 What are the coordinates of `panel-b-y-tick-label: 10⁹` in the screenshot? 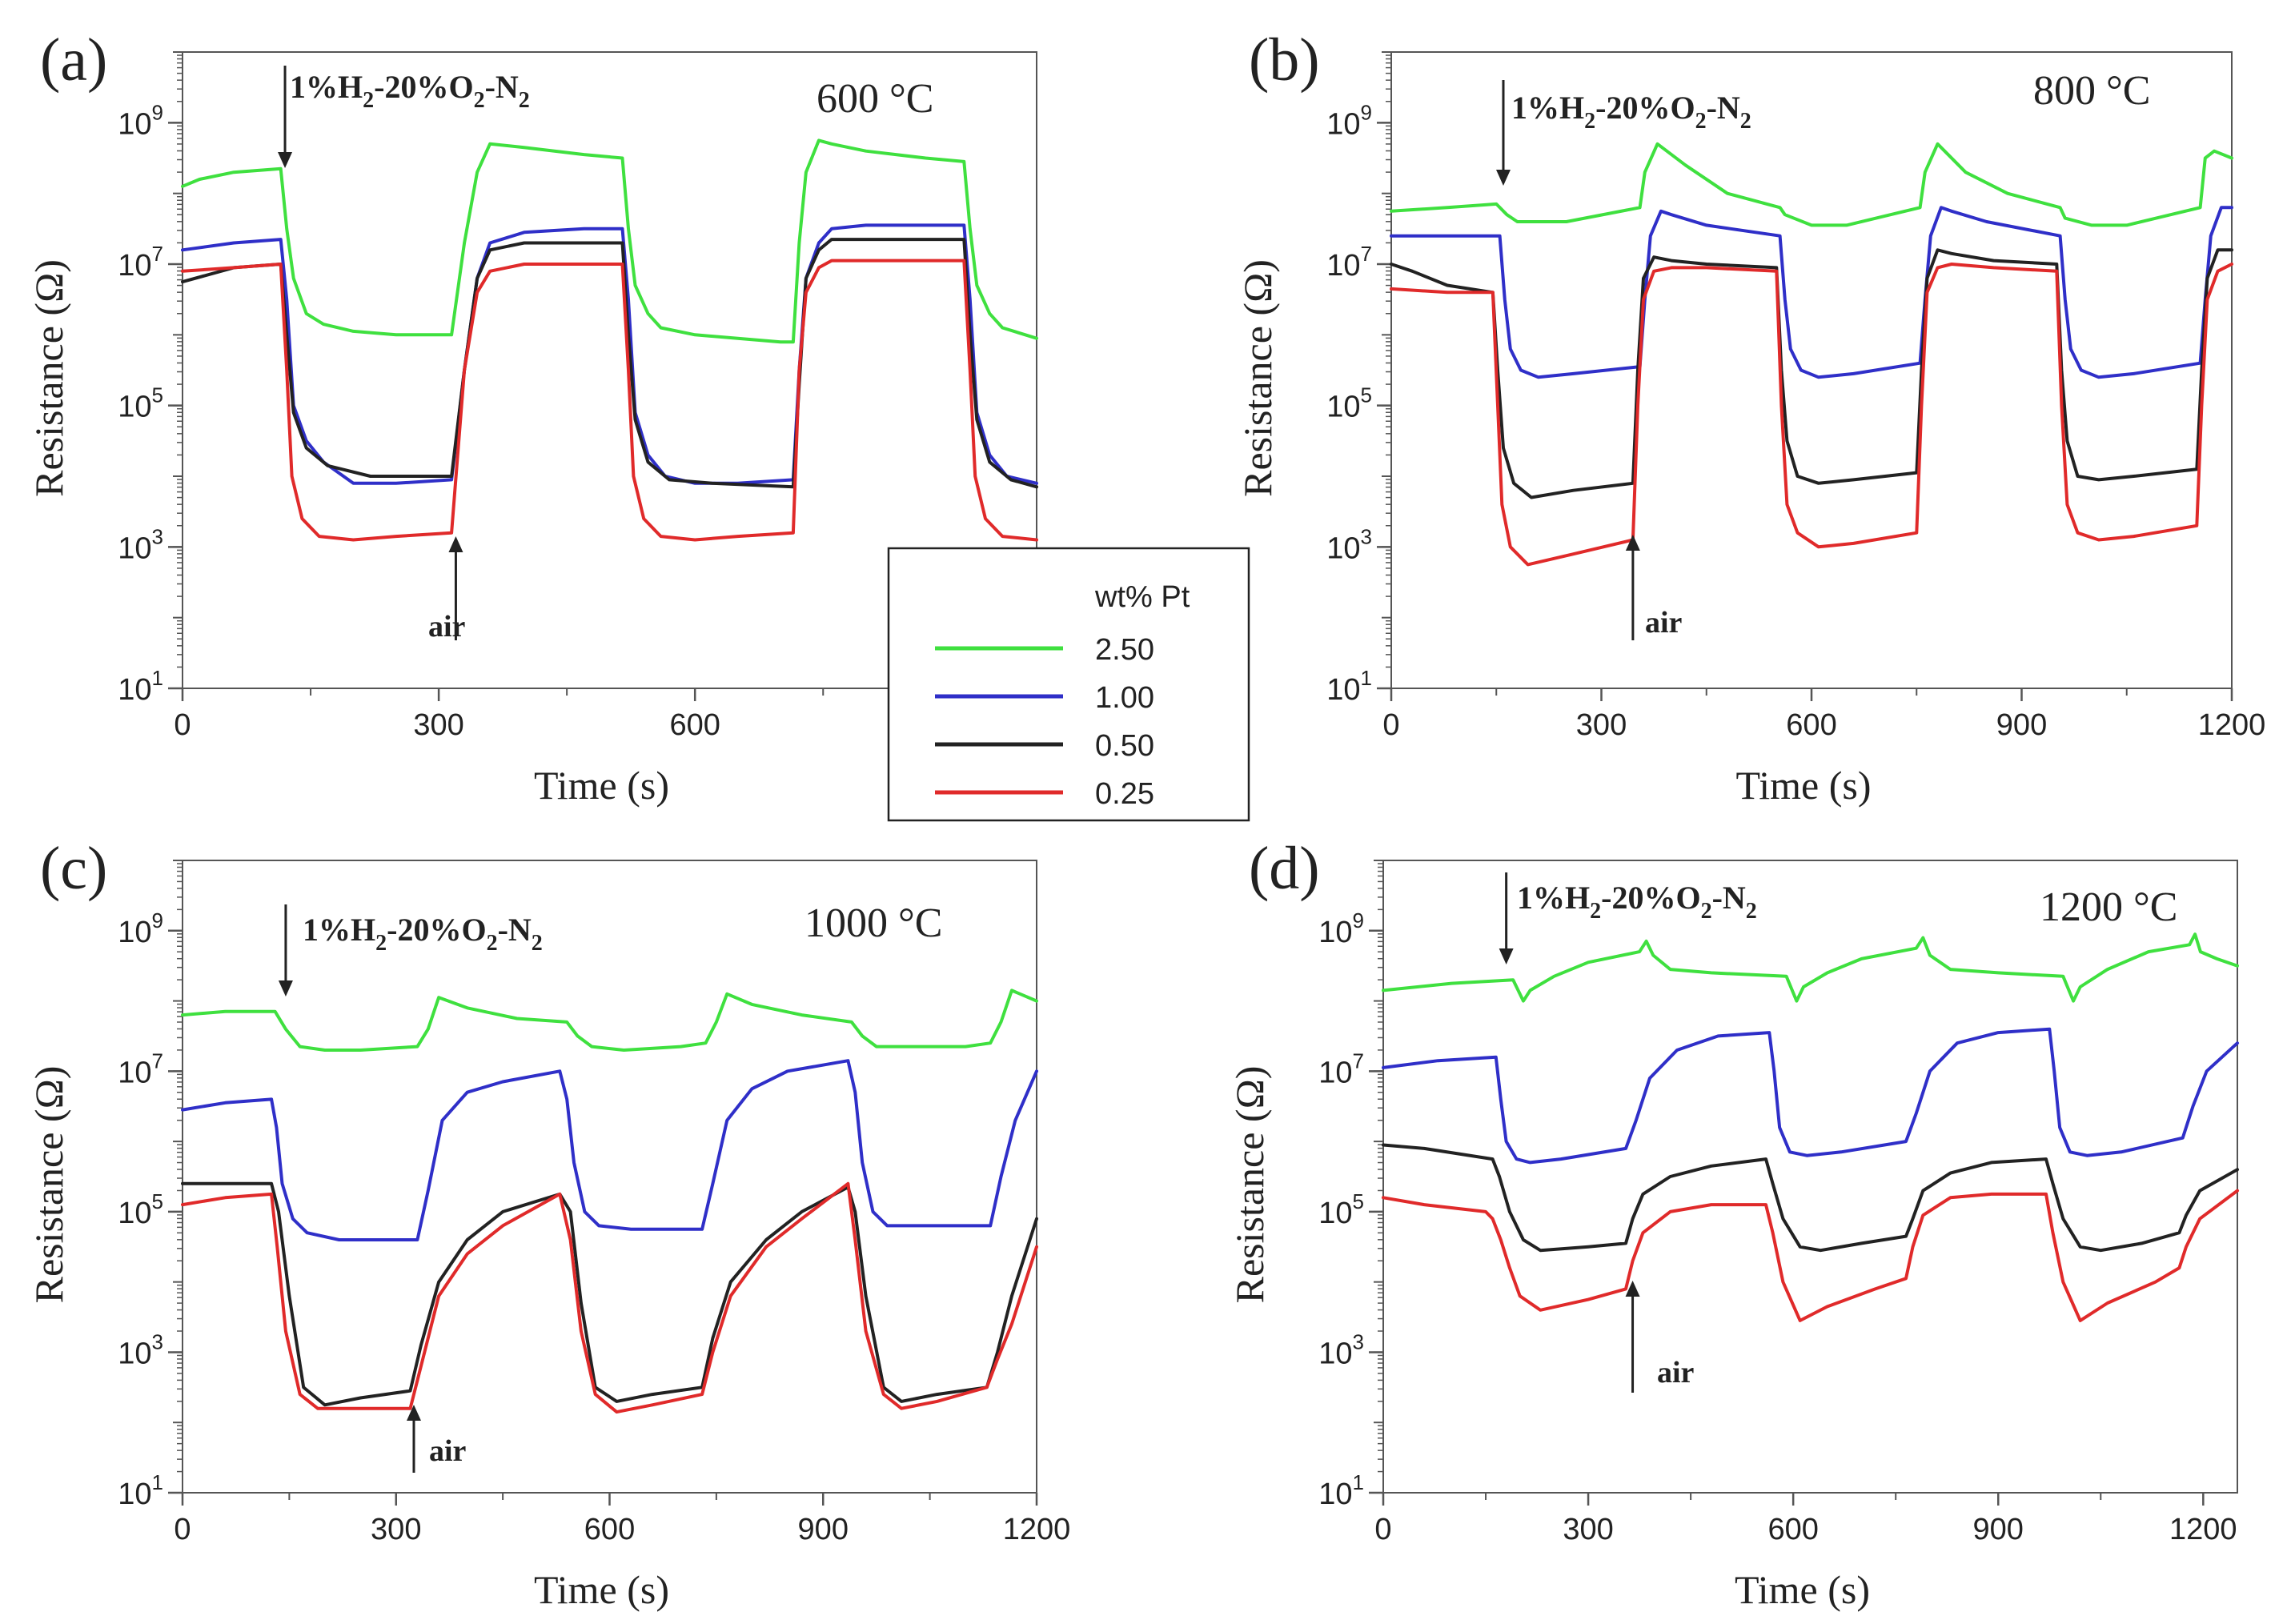 It's located at (1349, 121).